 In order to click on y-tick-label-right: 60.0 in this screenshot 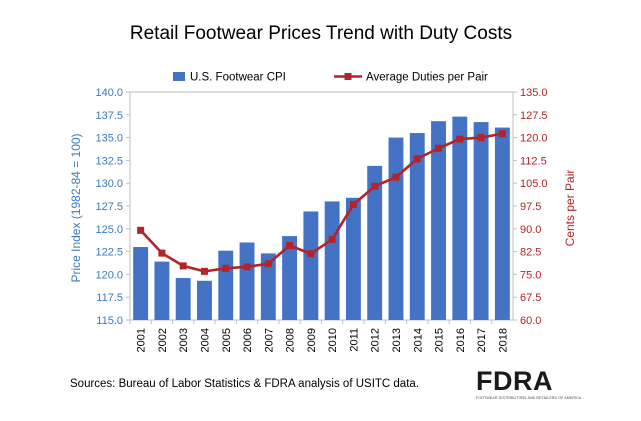, I will do `click(530, 321)`.